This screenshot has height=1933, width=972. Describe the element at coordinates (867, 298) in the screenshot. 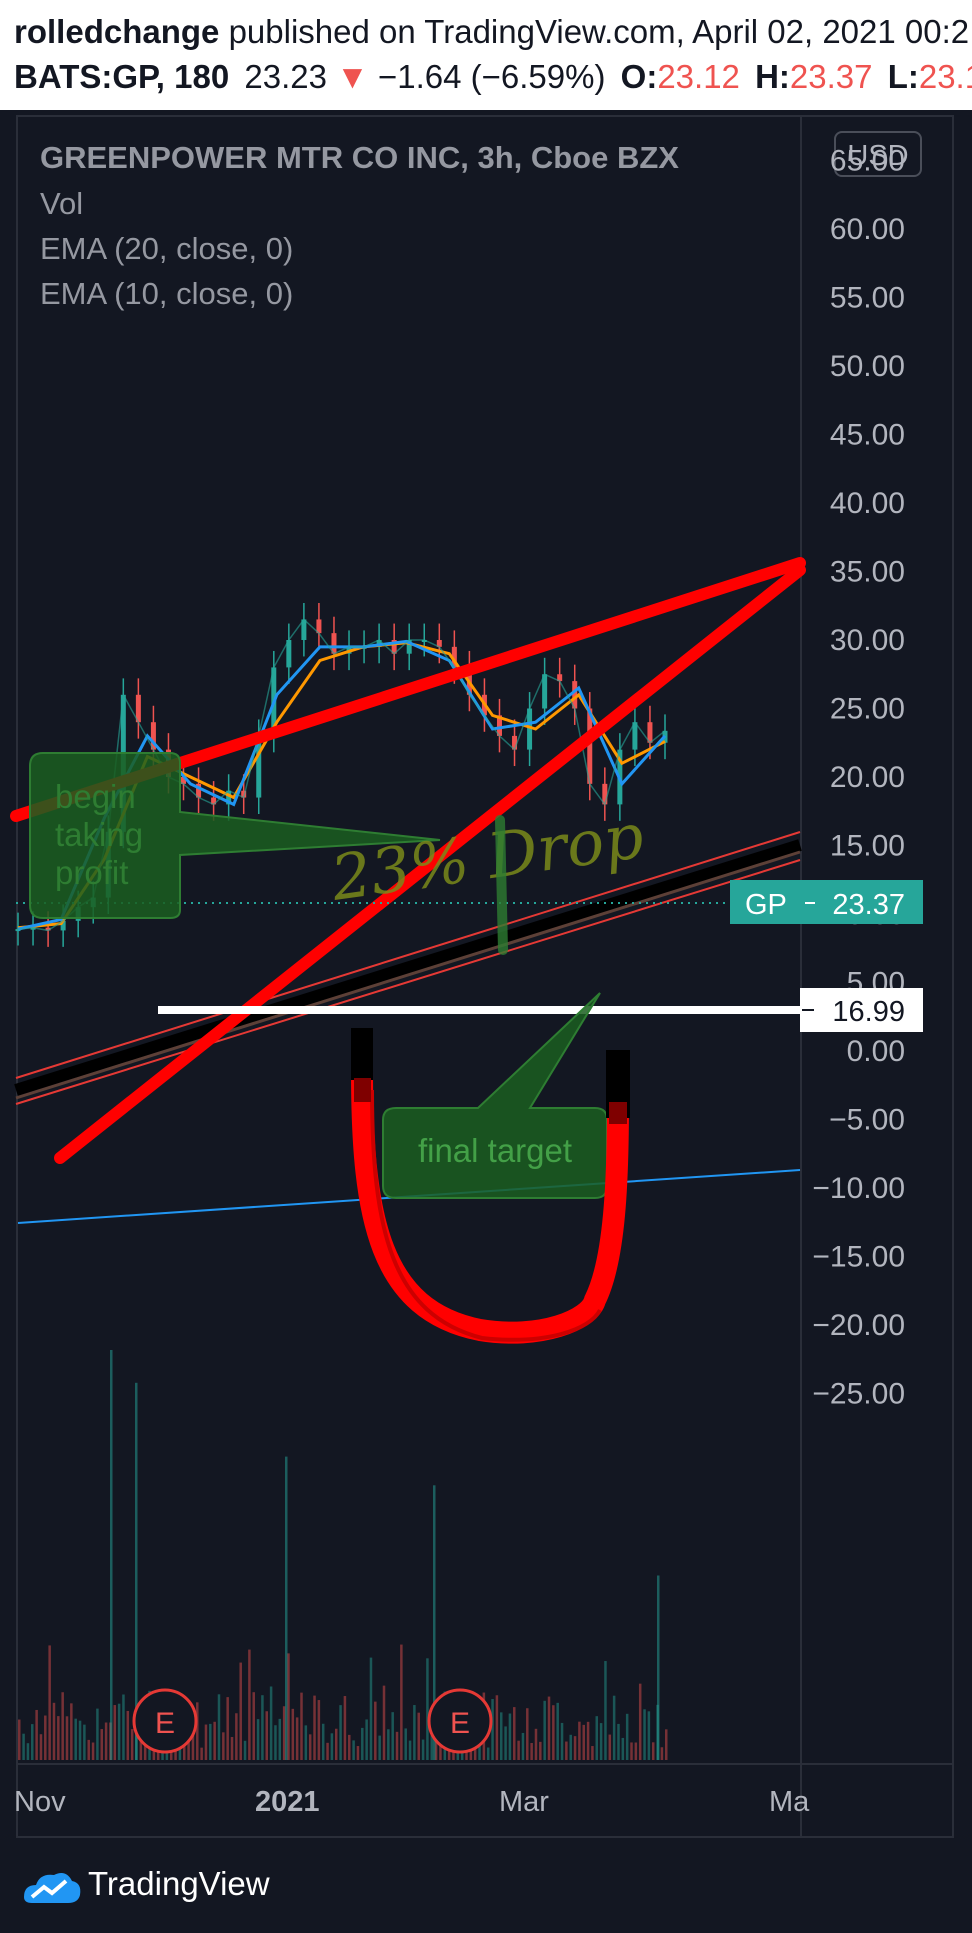

I see `y-tick-label: 55.00` at that location.